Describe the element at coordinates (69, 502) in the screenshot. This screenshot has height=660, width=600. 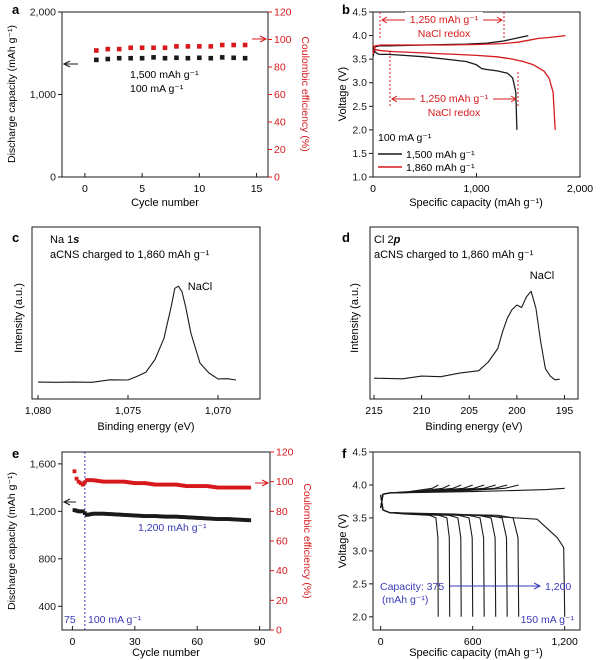
I see `panel-e-arrow-left` at that location.